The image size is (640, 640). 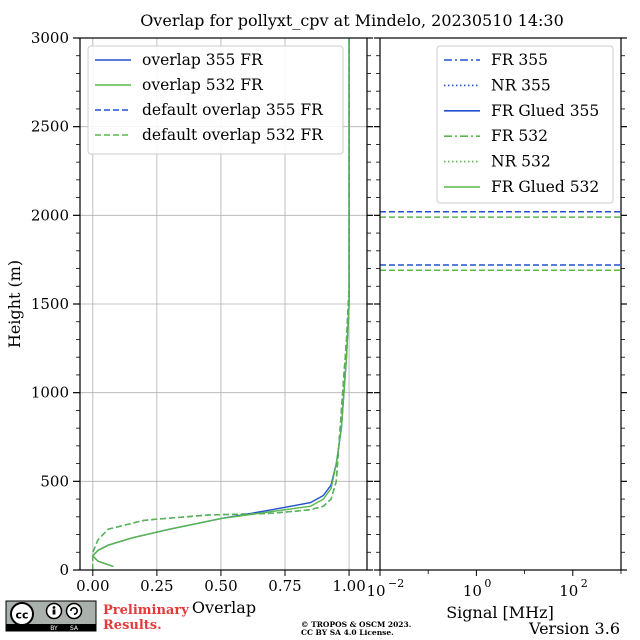 What do you see at coordinates (51, 616) in the screenshot?
I see `cc-by-sa-license-icon: cc BY SA` at bounding box center [51, 616].